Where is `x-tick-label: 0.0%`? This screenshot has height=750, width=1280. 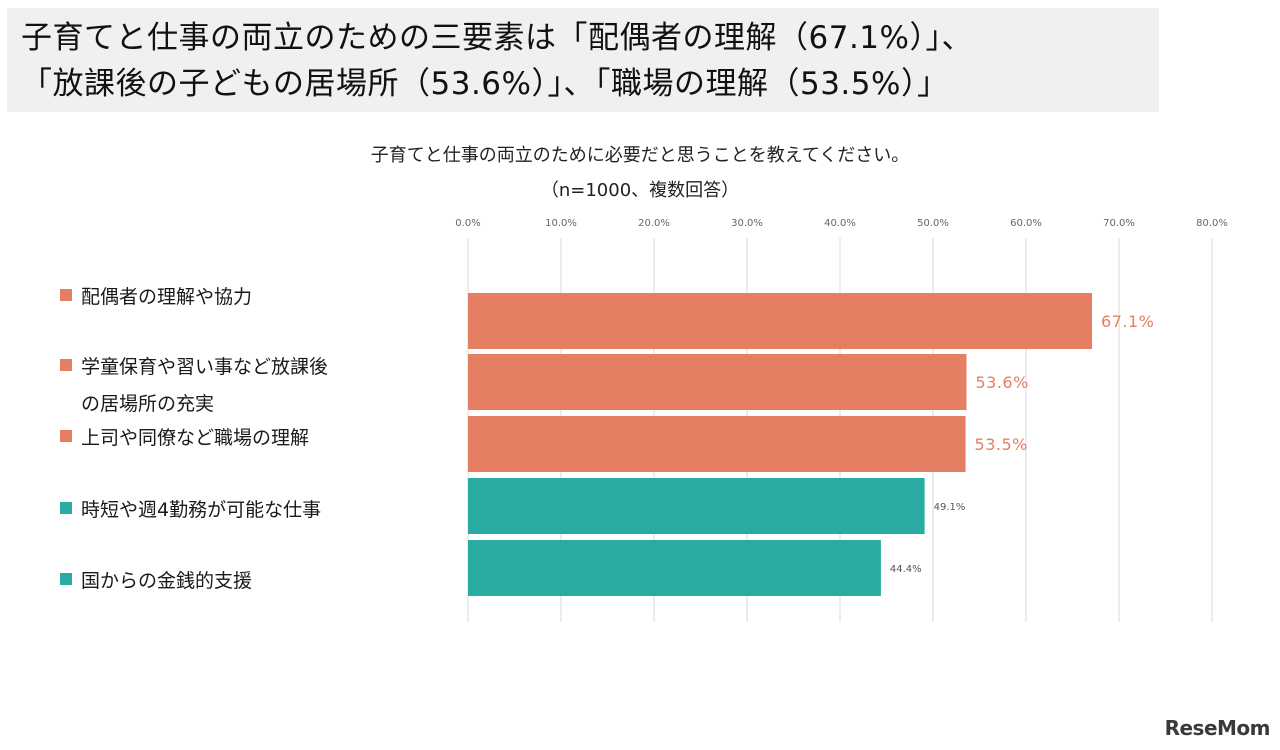
x-tick-label: 0.0% is located at coordinates (467, 223).